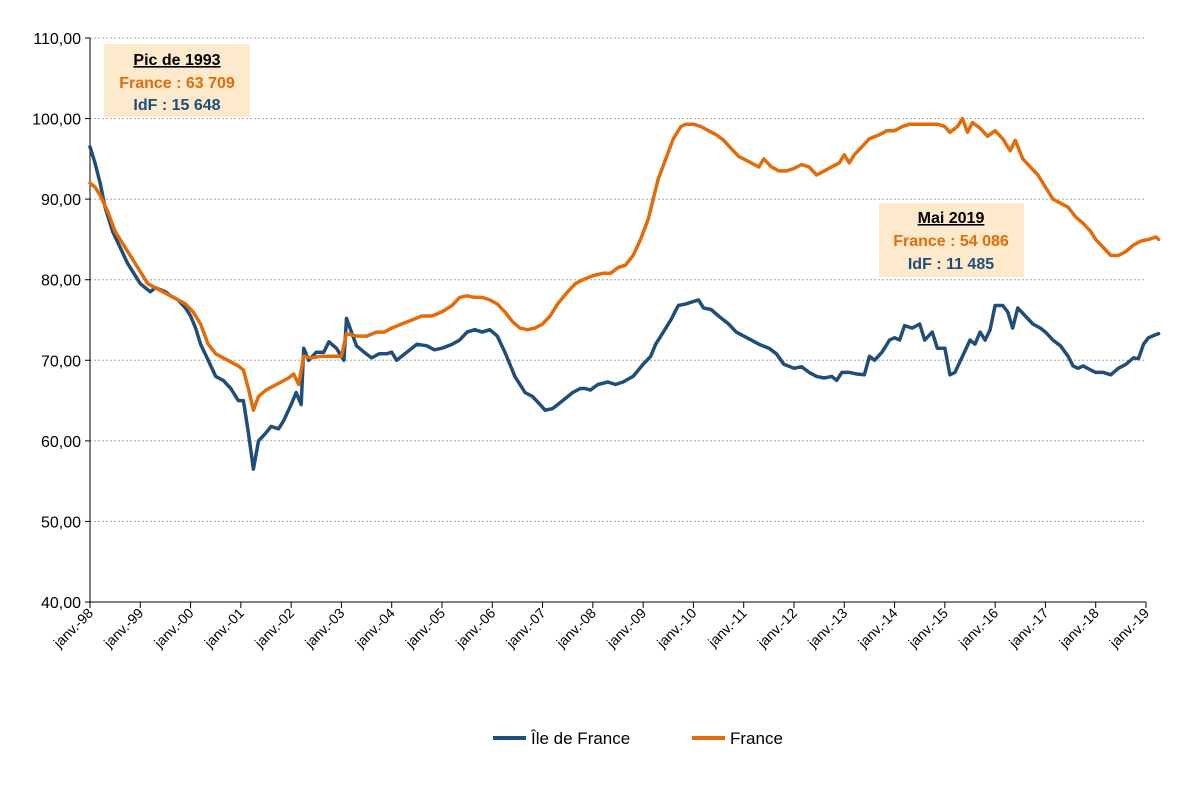 This screenshot has width=1188, height=787. Describe the element at coordinates (173, 628) in the screenshot. I see `x-tick-label: janv.-00` at that location.